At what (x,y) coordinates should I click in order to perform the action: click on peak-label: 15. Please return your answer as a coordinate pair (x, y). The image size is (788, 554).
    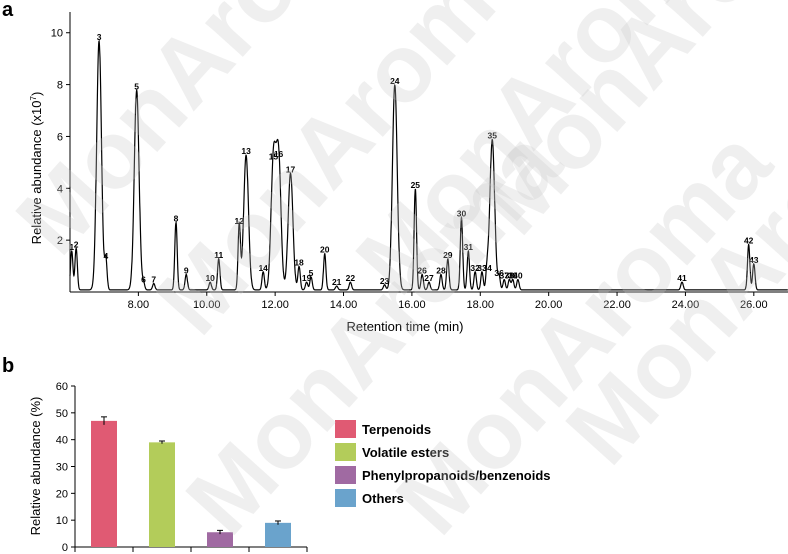
    Looking at the image, I should click on (274, 156).